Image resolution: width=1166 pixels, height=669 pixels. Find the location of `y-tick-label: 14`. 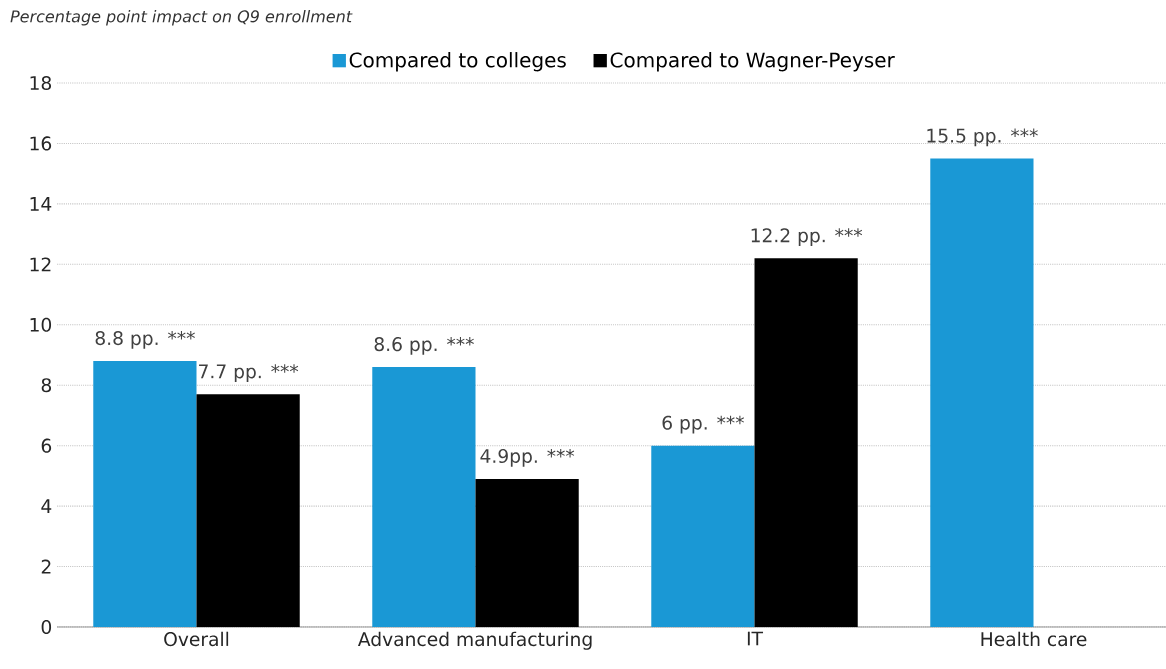

y-tick-label: 14 is located at coordinates (41, 204).